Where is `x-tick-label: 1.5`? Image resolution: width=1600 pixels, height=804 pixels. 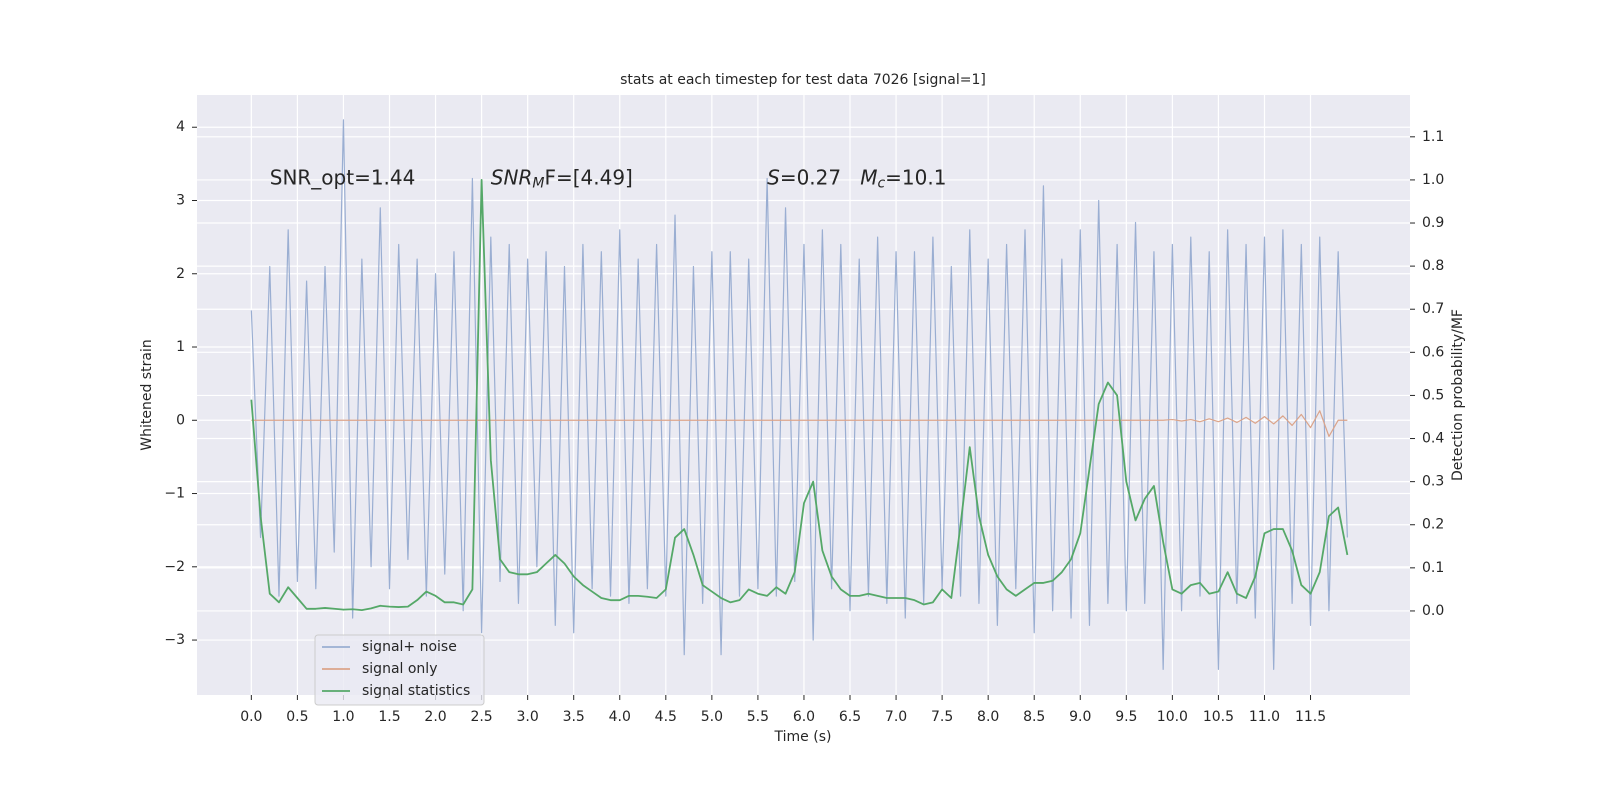 x-tick-label: 1.5 is located at coordinates (389, 717).